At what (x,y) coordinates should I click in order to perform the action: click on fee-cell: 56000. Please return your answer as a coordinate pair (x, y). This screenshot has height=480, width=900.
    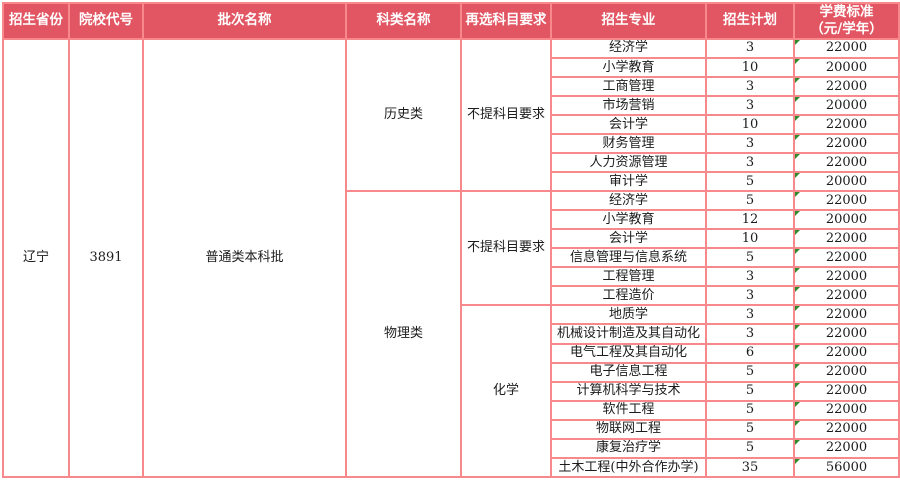
    Looking at the image, I should click on (846, 467).